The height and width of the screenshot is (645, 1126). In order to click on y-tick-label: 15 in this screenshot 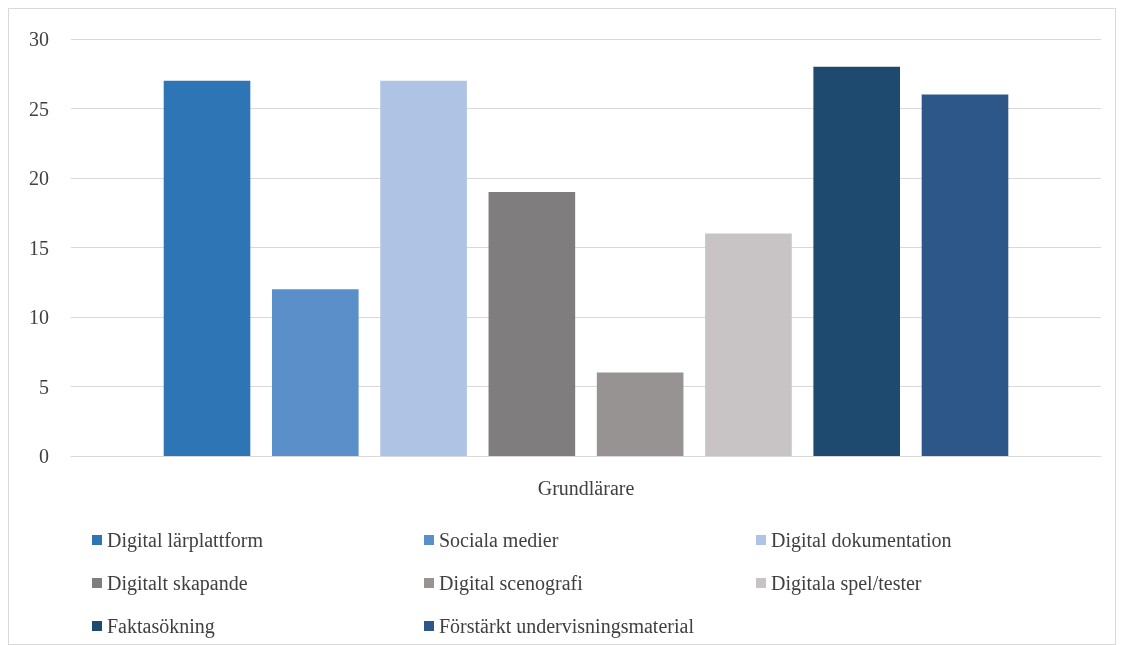, I will do `click(39, 247)`.